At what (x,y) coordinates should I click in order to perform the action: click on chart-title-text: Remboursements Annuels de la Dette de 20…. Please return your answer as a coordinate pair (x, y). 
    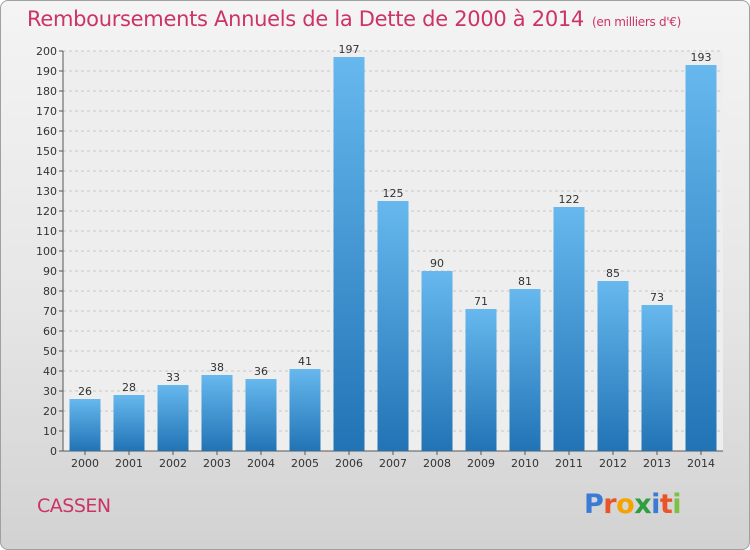
    Looking at the image, I should click on (305, 19).